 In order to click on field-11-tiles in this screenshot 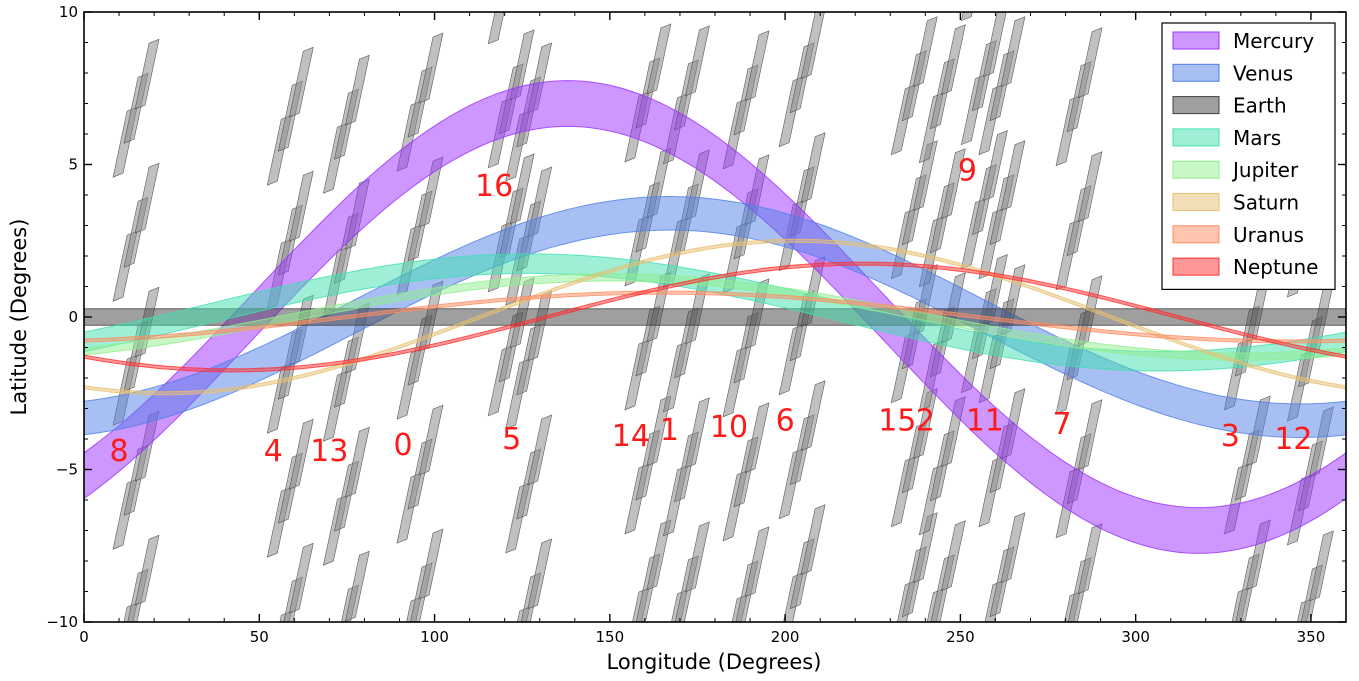, I will do `click(1002, 319)`.